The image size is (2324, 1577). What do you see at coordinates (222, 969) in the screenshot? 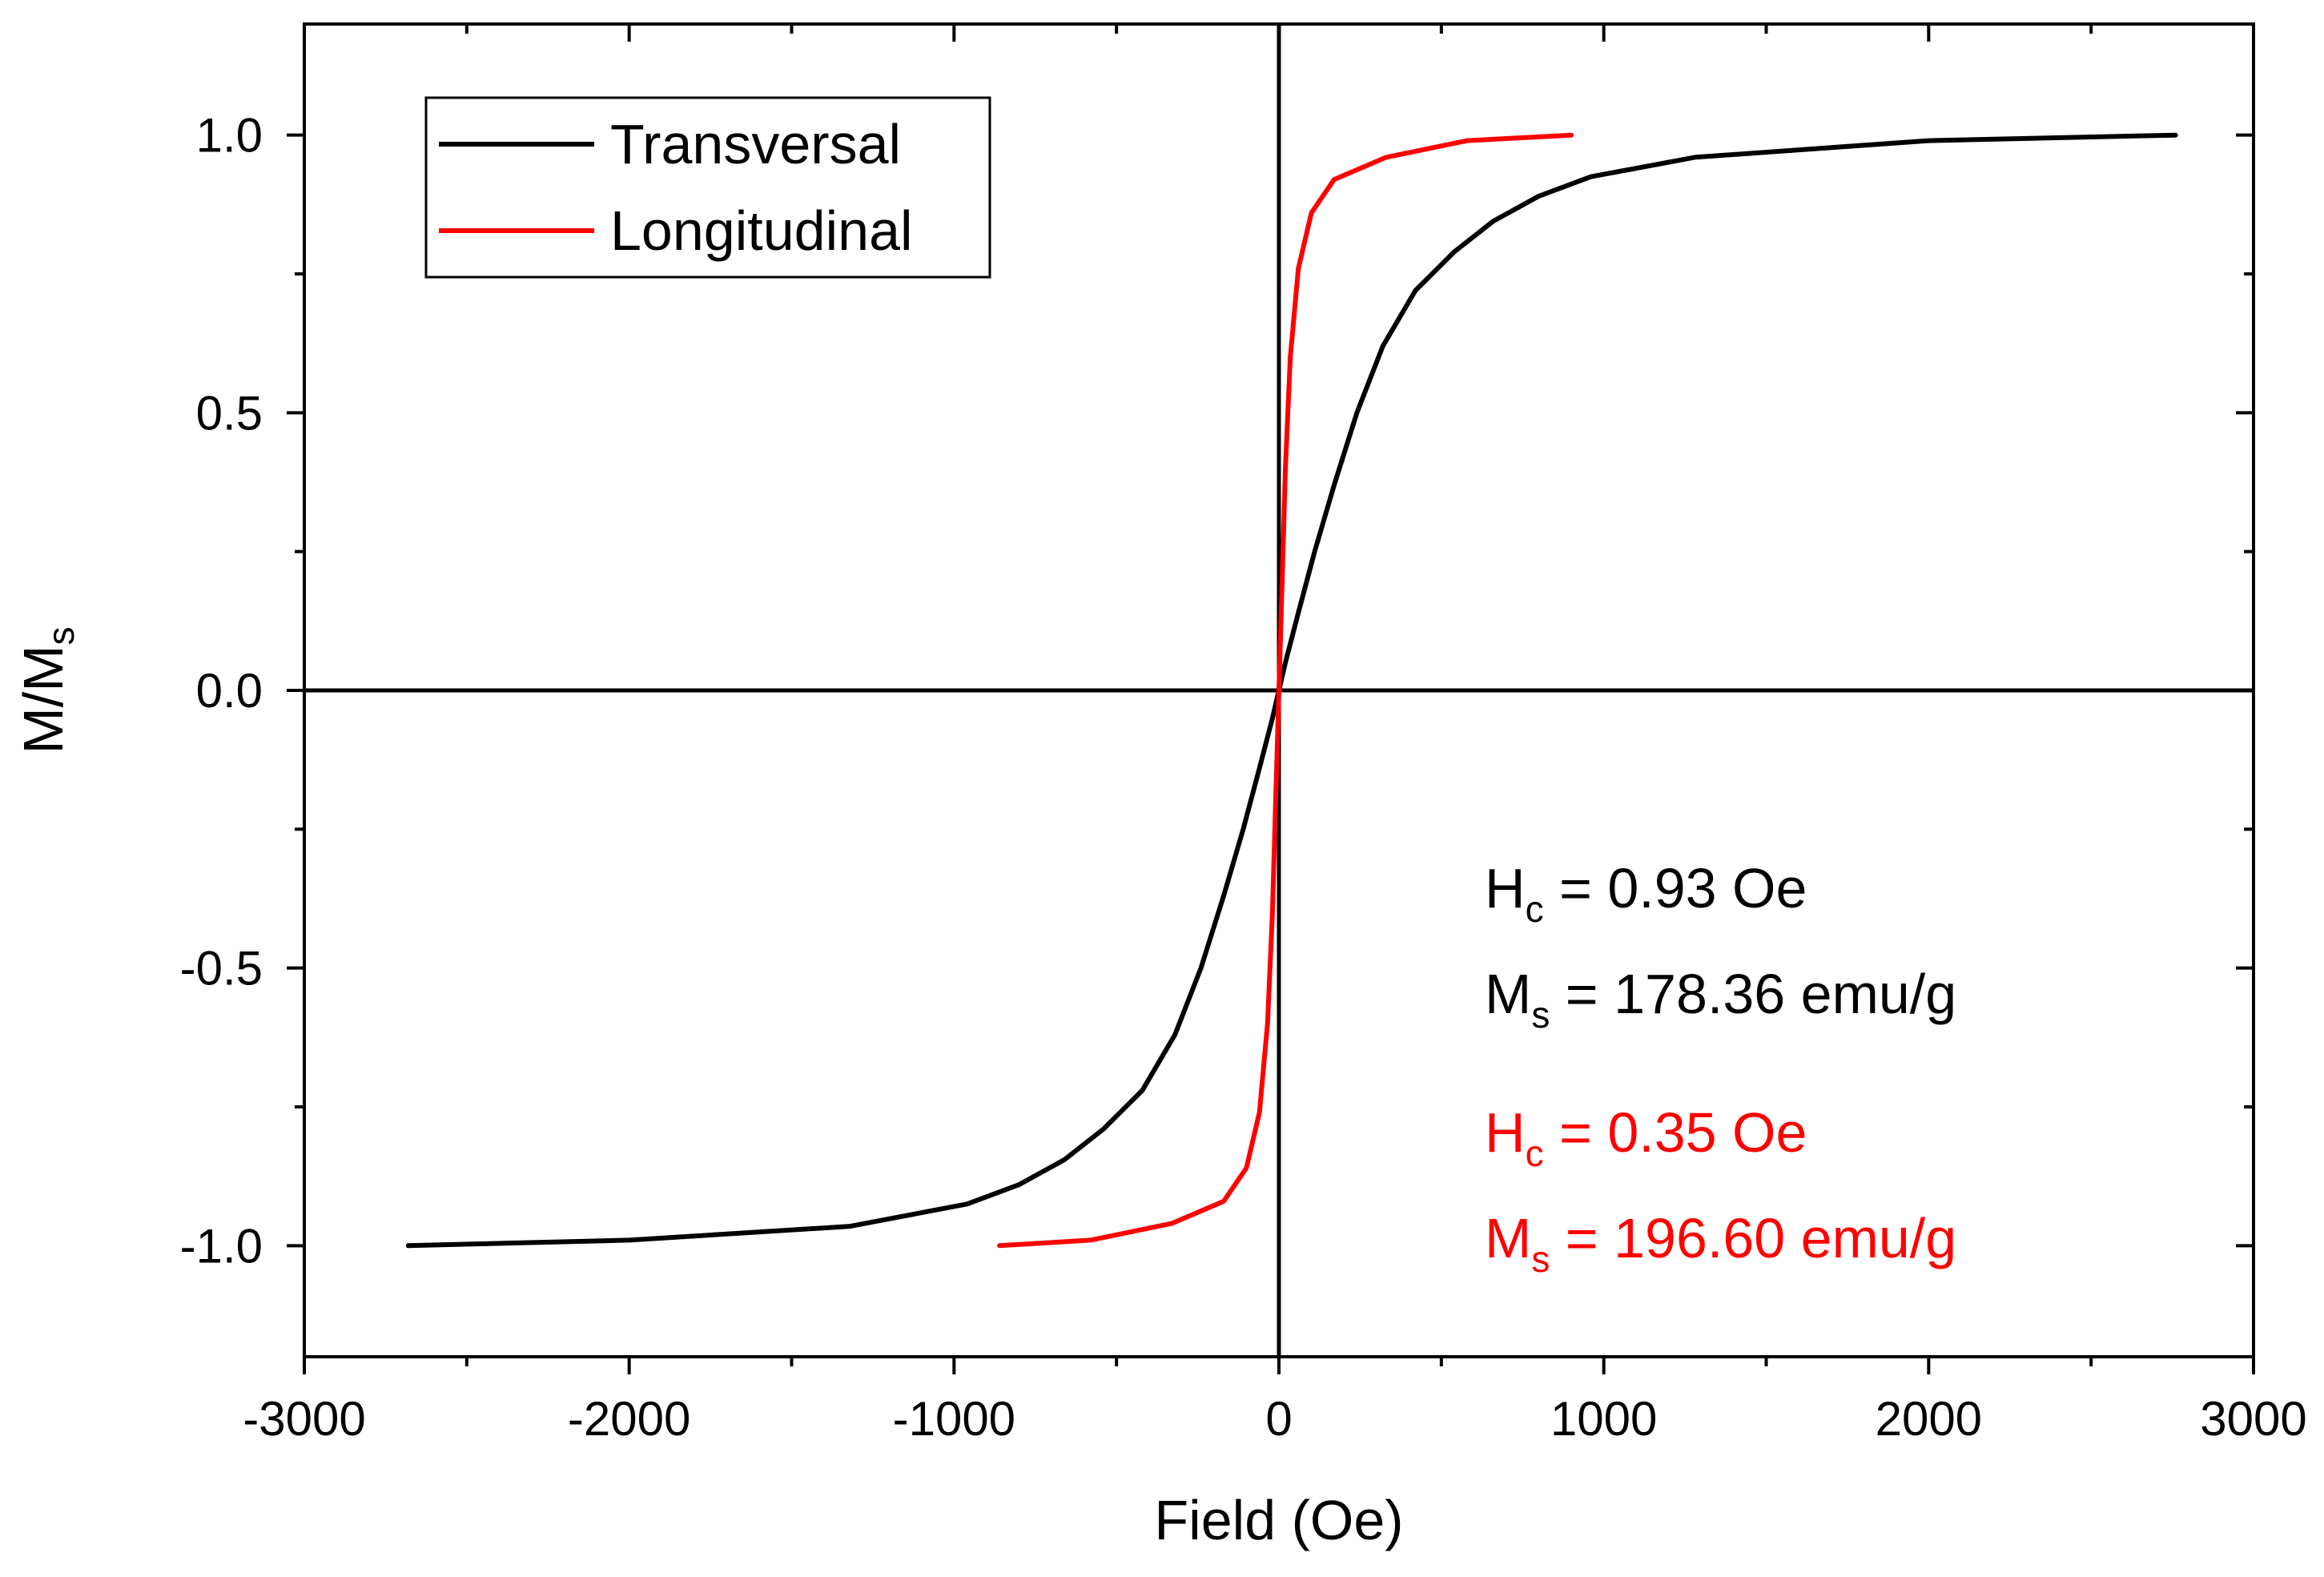
I see `y-tick-label: -0.5` at bounding box center [222, 969].